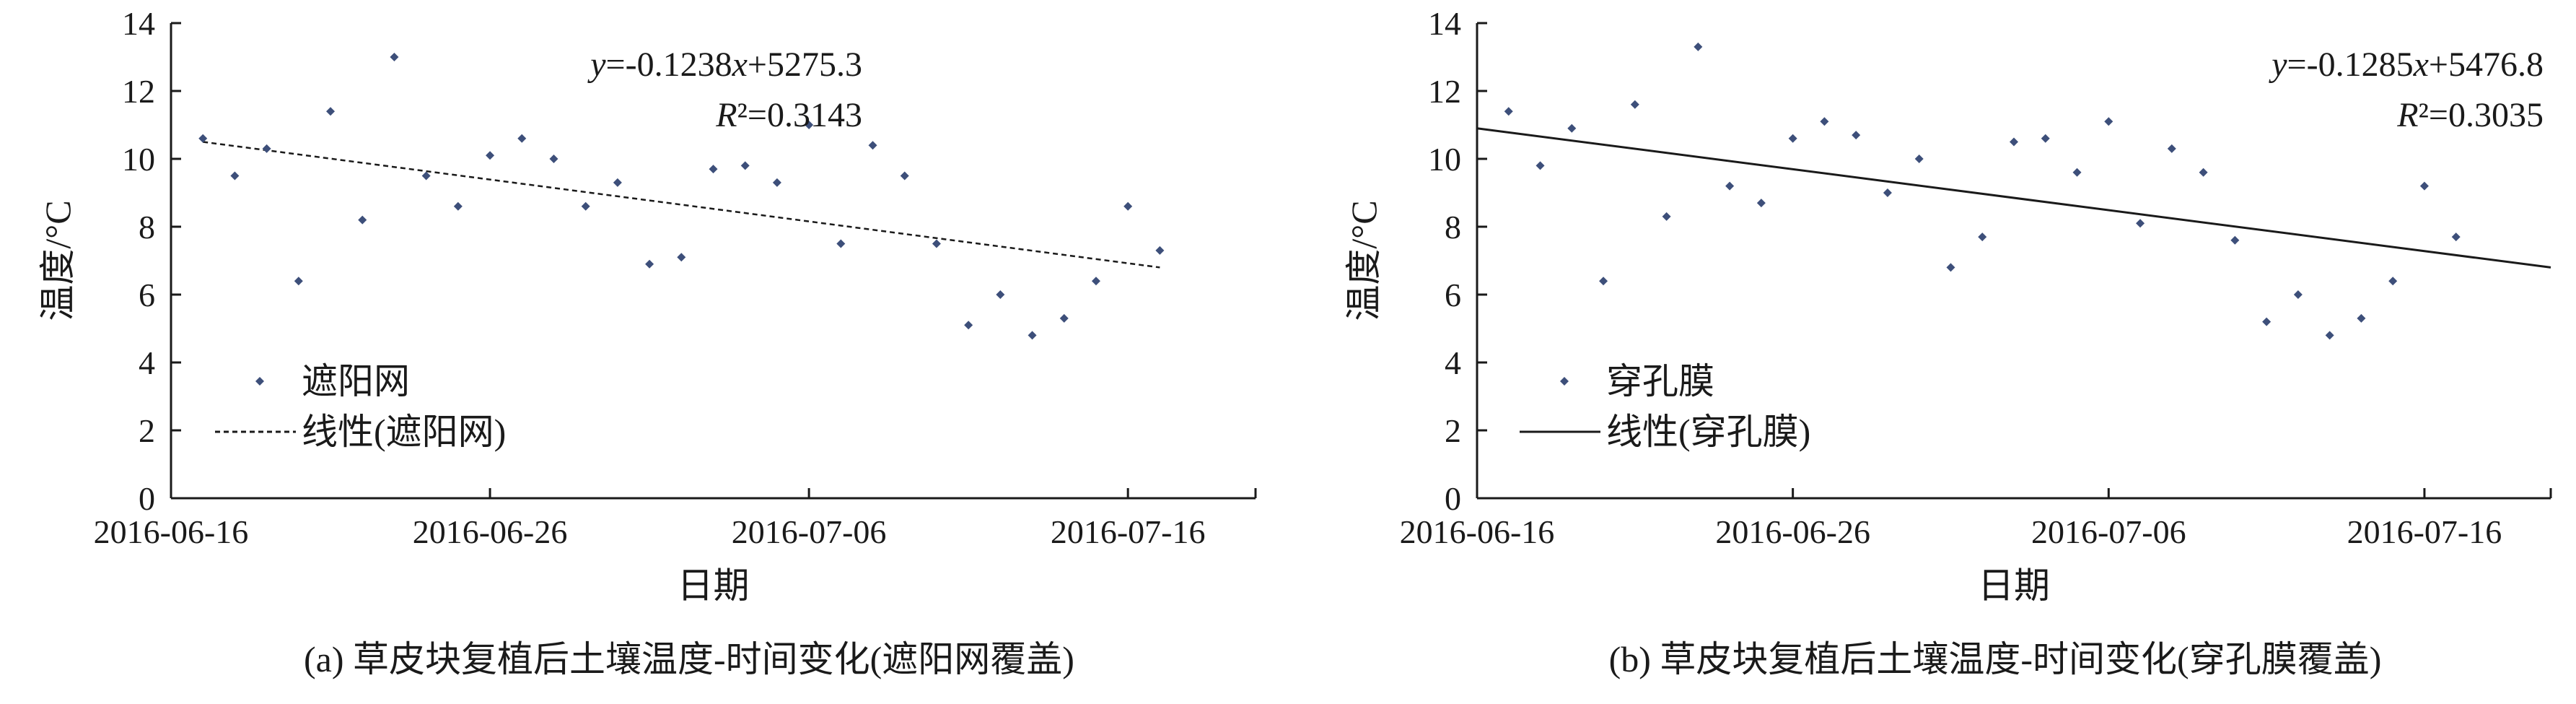 The image size is (2576, 704). Describe the element at coordinates (788, 115) in the screenshot. I see `r-squared: R²=0.3143` at that location.